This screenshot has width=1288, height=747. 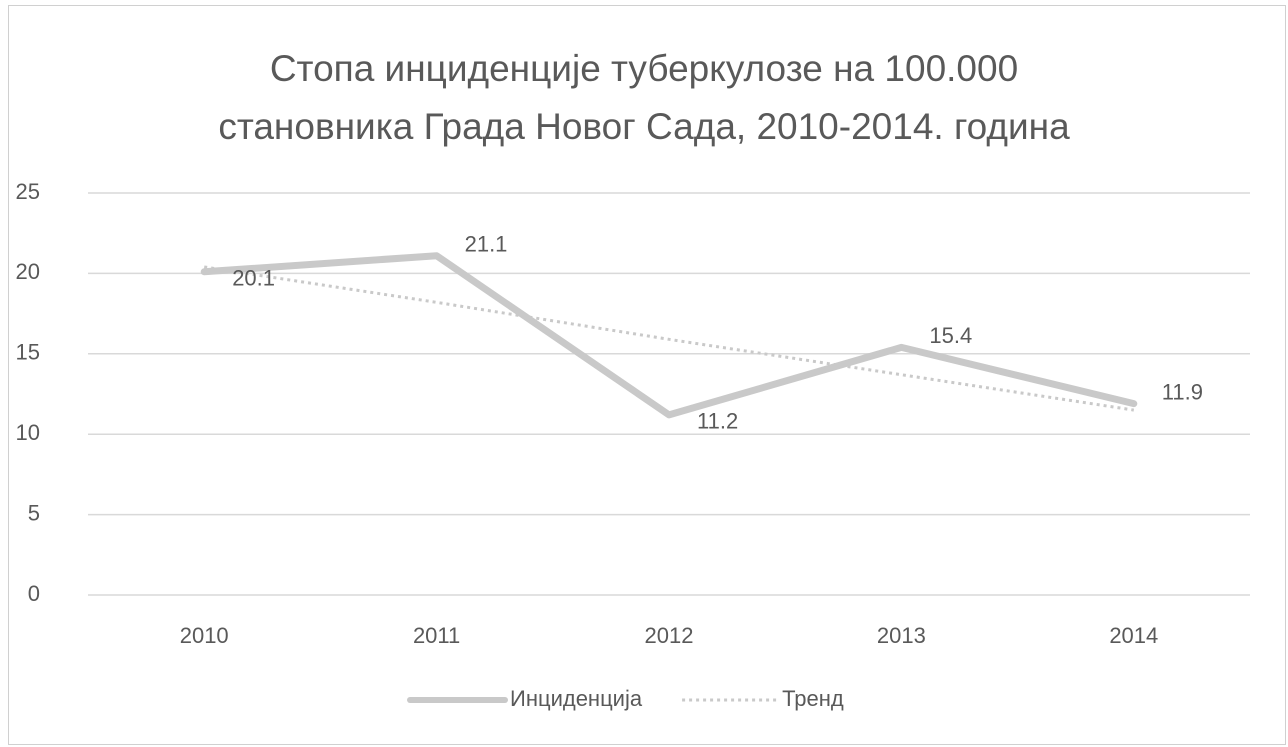 What do you see at coordinates (813, 698) in the screenshot?
I see `legend-label: Тренд` at bounding box center [813, 698].